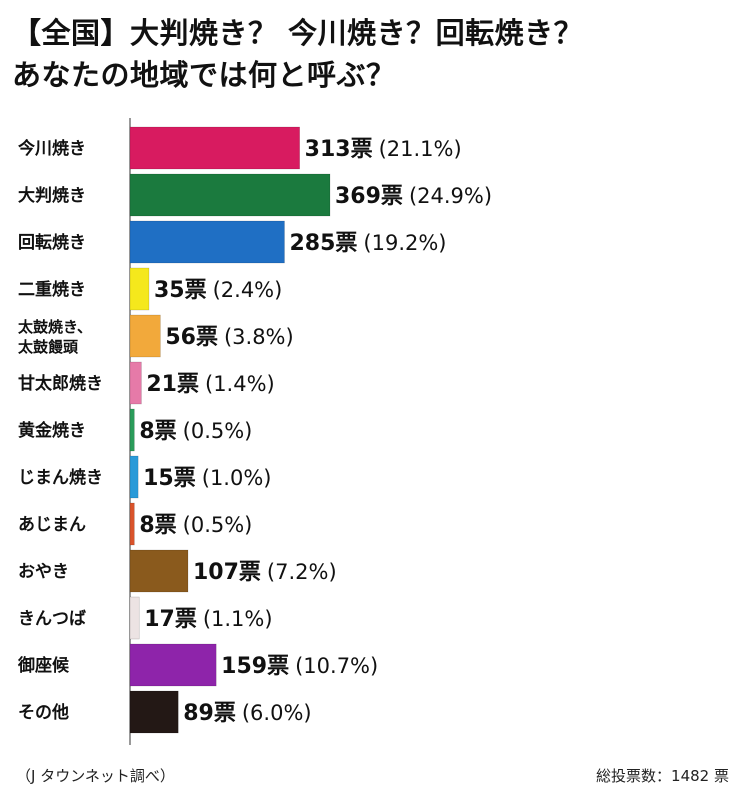 The width and height of the screenshot is (745, 800). I want to click on vote-label: 15票, so click(169, 478).